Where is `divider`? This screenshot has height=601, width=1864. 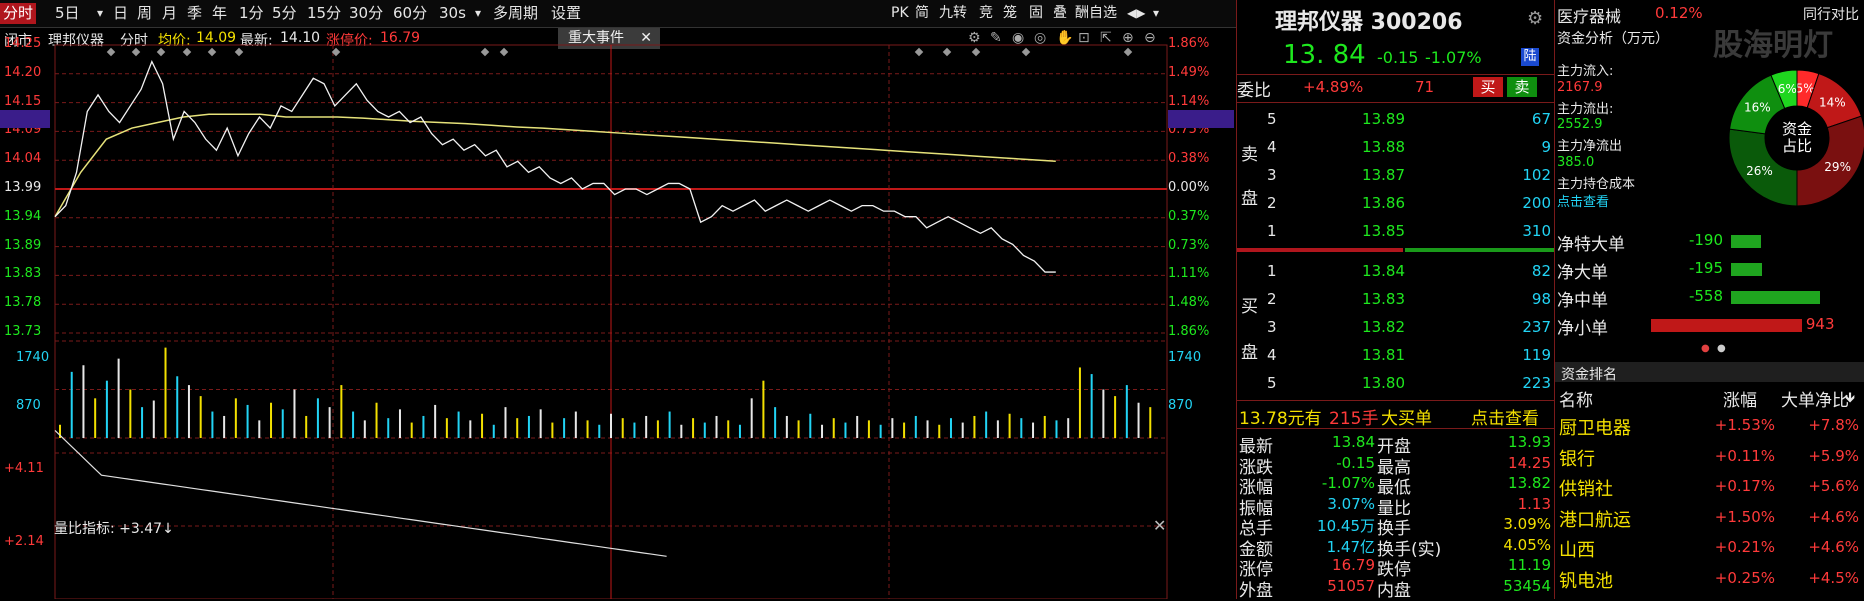 divider is located at coordinates (1396, 400).